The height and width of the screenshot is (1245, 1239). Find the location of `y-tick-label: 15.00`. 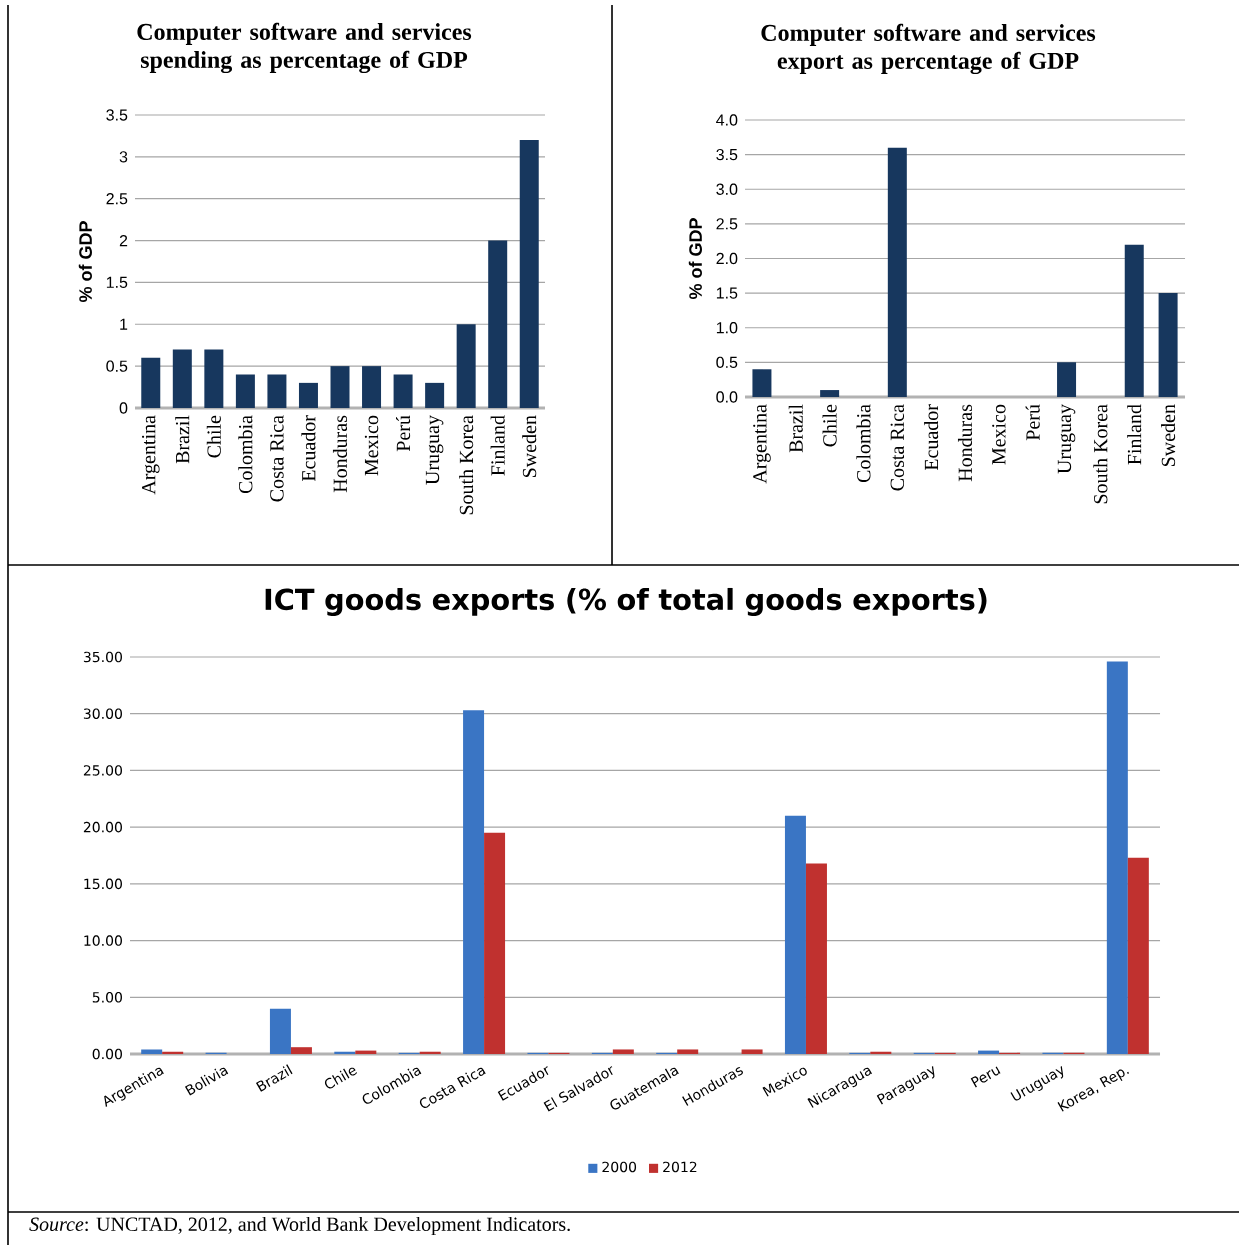

y-tick-label: 15.00 is located at coordinates (103, 884).